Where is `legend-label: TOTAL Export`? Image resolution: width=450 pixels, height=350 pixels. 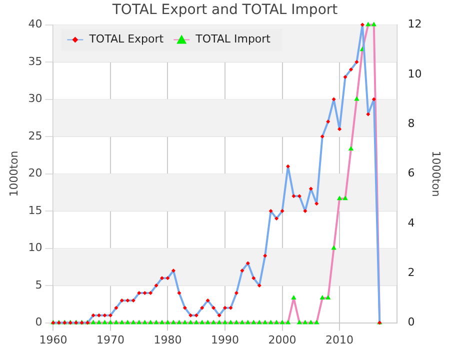 legend-label: TOTAL Export is located at coordinates (126, 39).